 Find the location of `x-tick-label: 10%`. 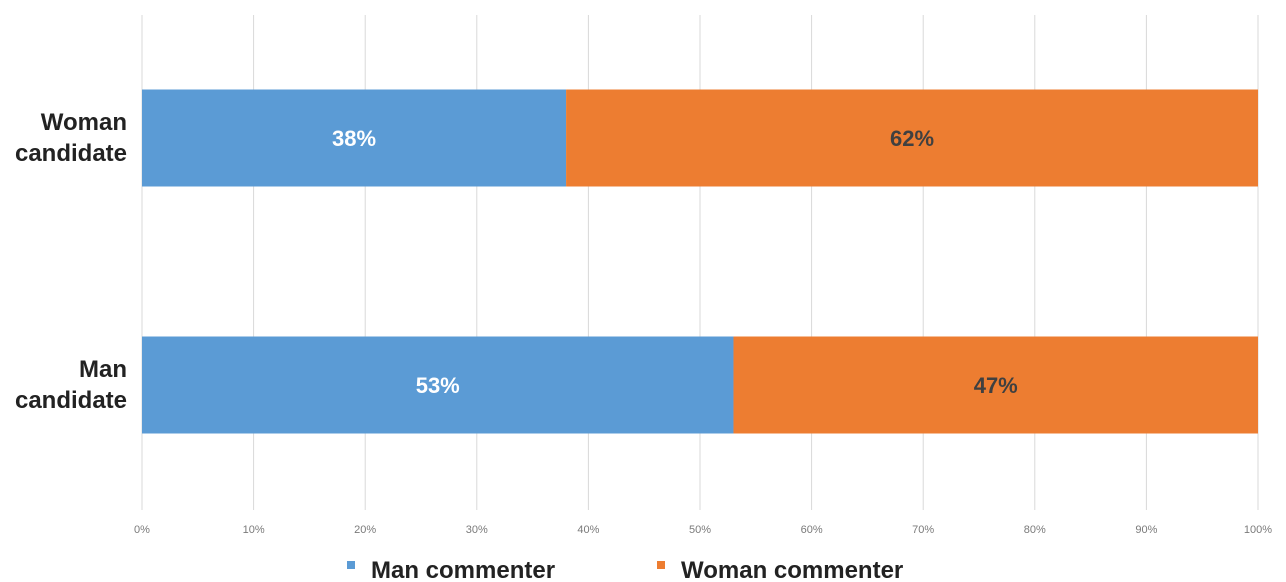

x-tick-label: 10% is located at coordinates (254, 530).